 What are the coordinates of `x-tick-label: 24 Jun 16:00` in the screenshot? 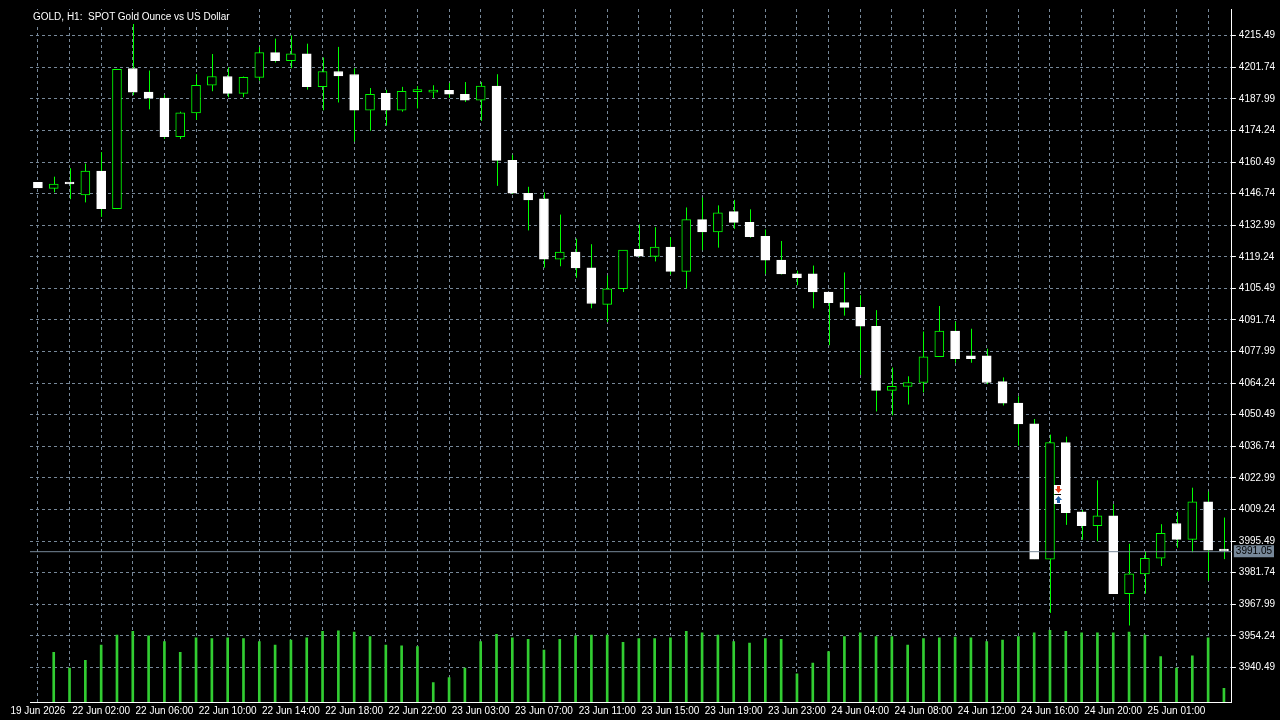 It's located at (1050, 710).